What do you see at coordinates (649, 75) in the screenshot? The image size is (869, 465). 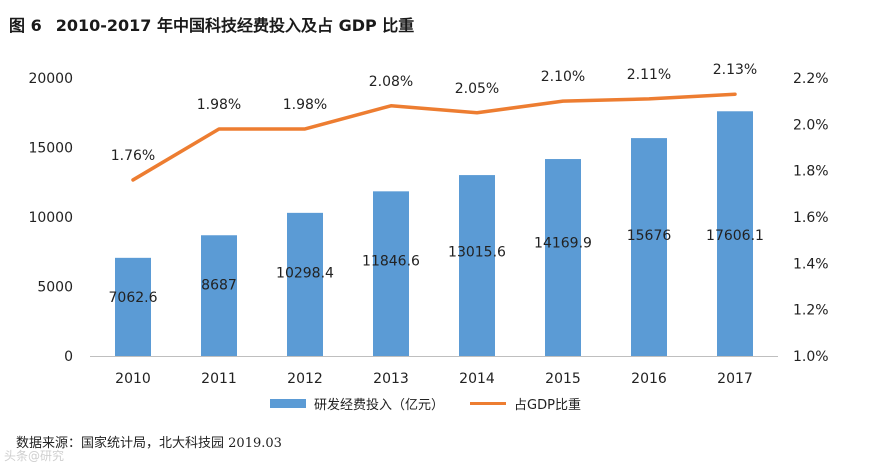 I see `line-data-label: 2.11%` at bounding box center [649, 75].